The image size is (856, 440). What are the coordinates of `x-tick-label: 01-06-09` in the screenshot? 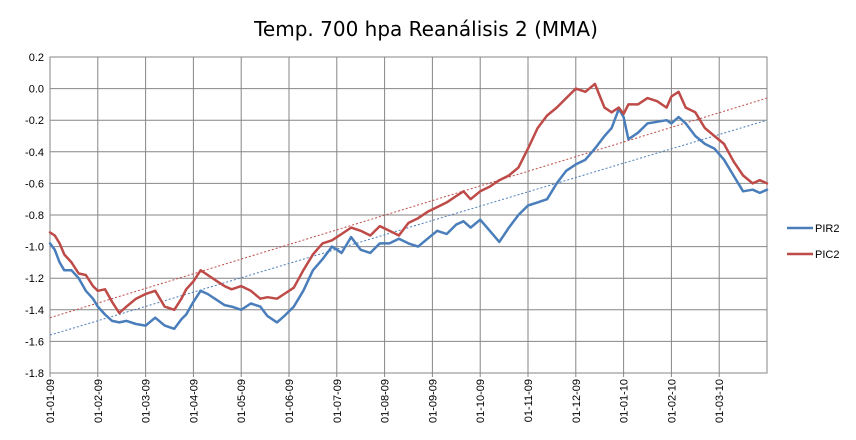 It's located at (290, 401).